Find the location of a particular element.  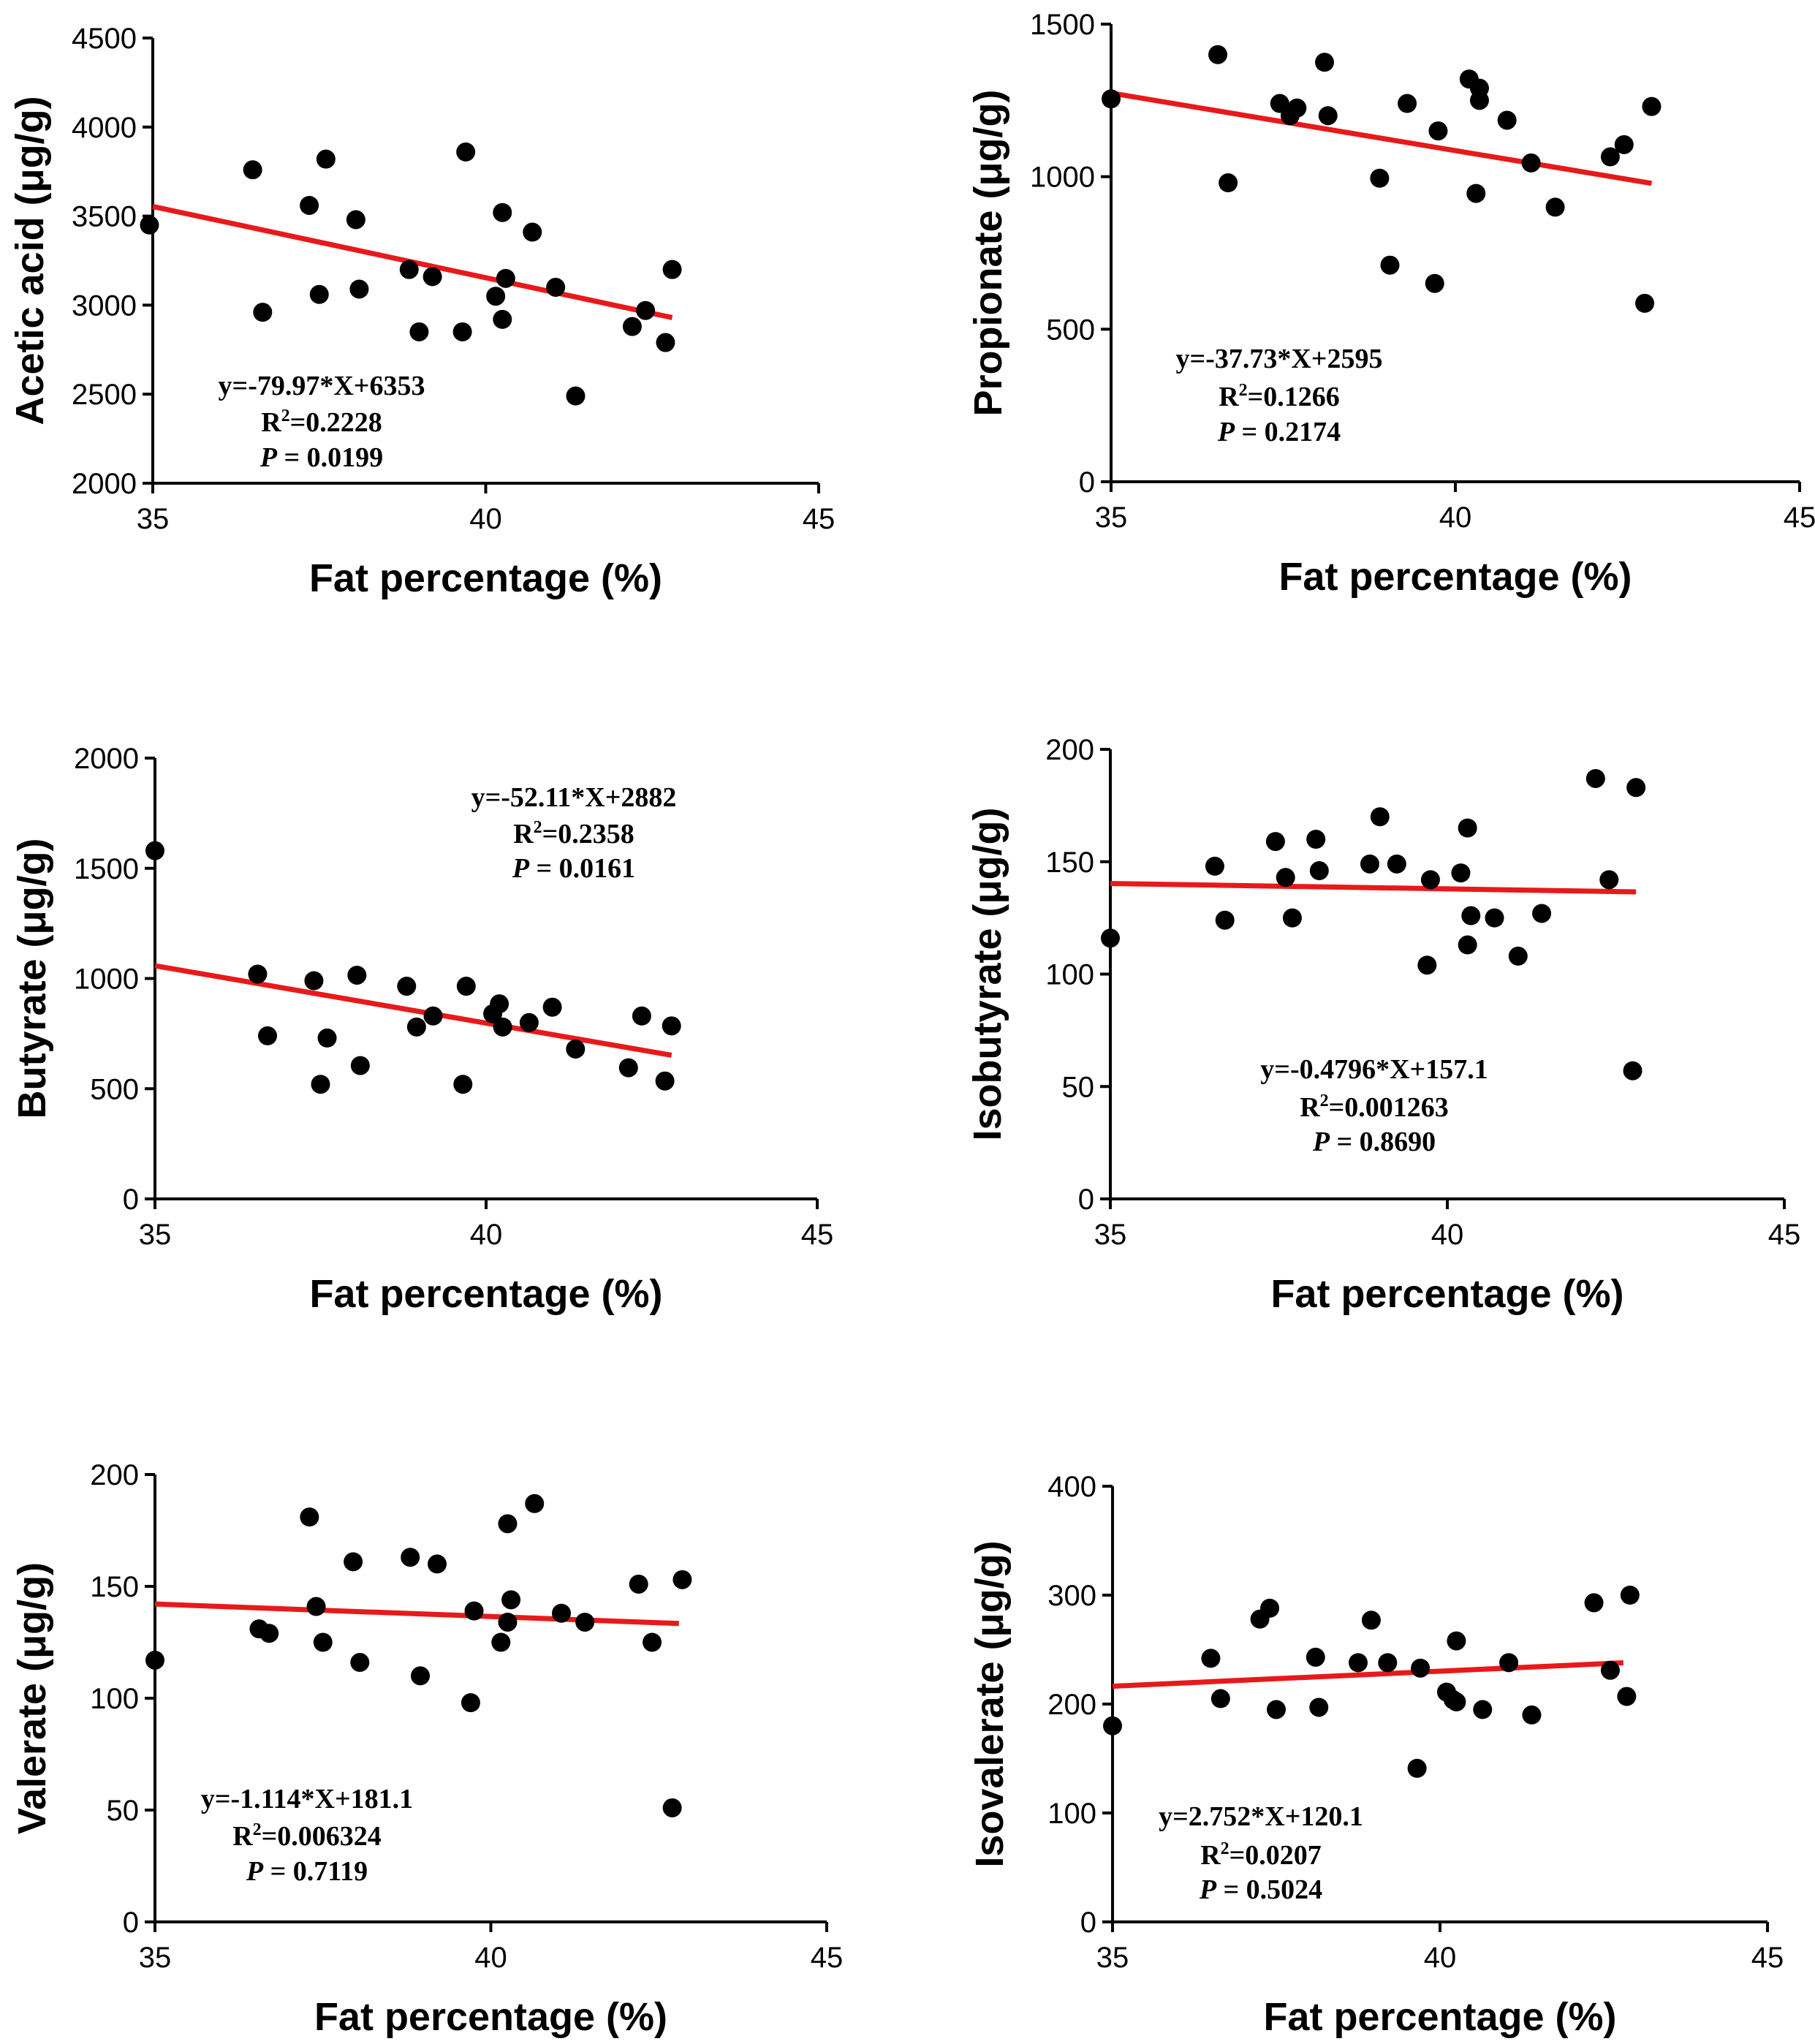

y-axis-title: Propionate (μg/g) is located at coordinates (988, 252).